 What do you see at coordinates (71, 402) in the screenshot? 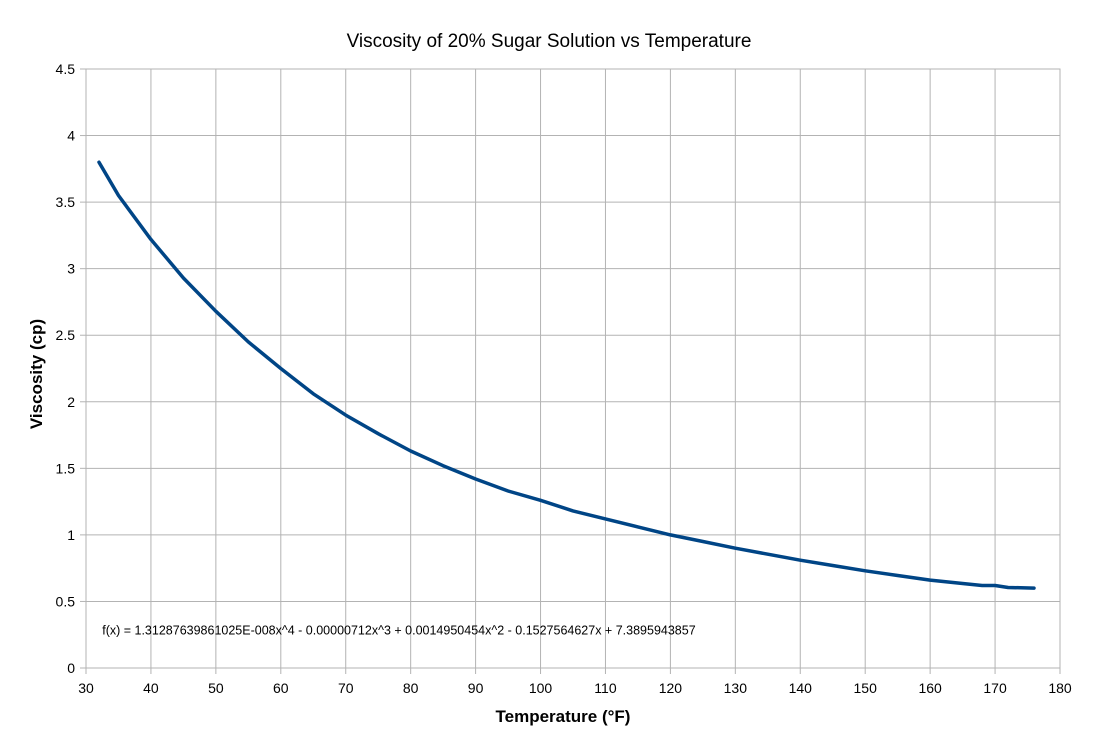
I see `y-tick-label: 2` at bounding box center [71, 402].